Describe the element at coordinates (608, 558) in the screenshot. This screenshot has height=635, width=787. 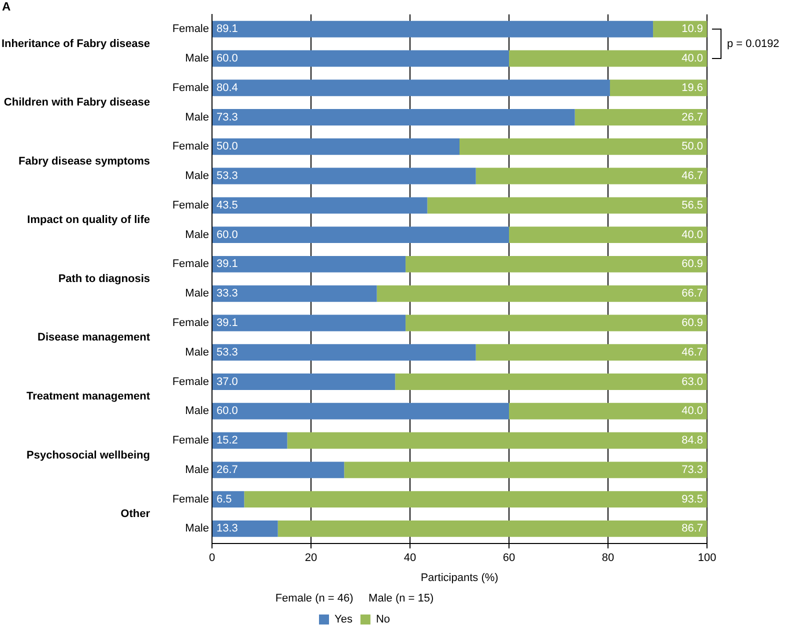
I see `x-tick-label: 80` at that location.